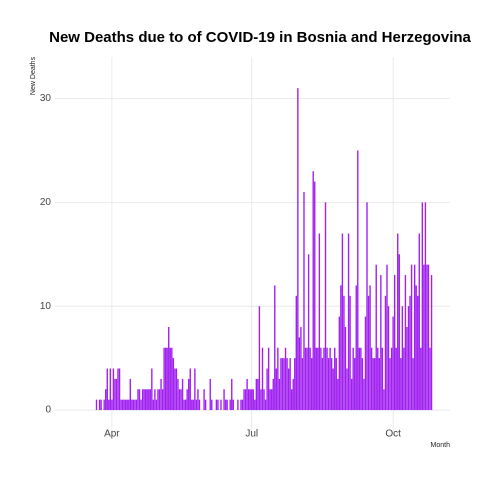 This screenshot has width=480, height=480. What do you see at coordinates (393, 434) in the screenshot?
I see `x-tick-label: Oct` at bounding box center [393, 434].